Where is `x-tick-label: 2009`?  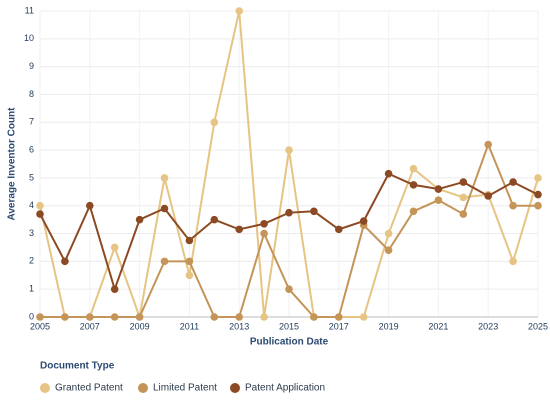 x-tick-label: 2009 is located at coordinates (140, 326).